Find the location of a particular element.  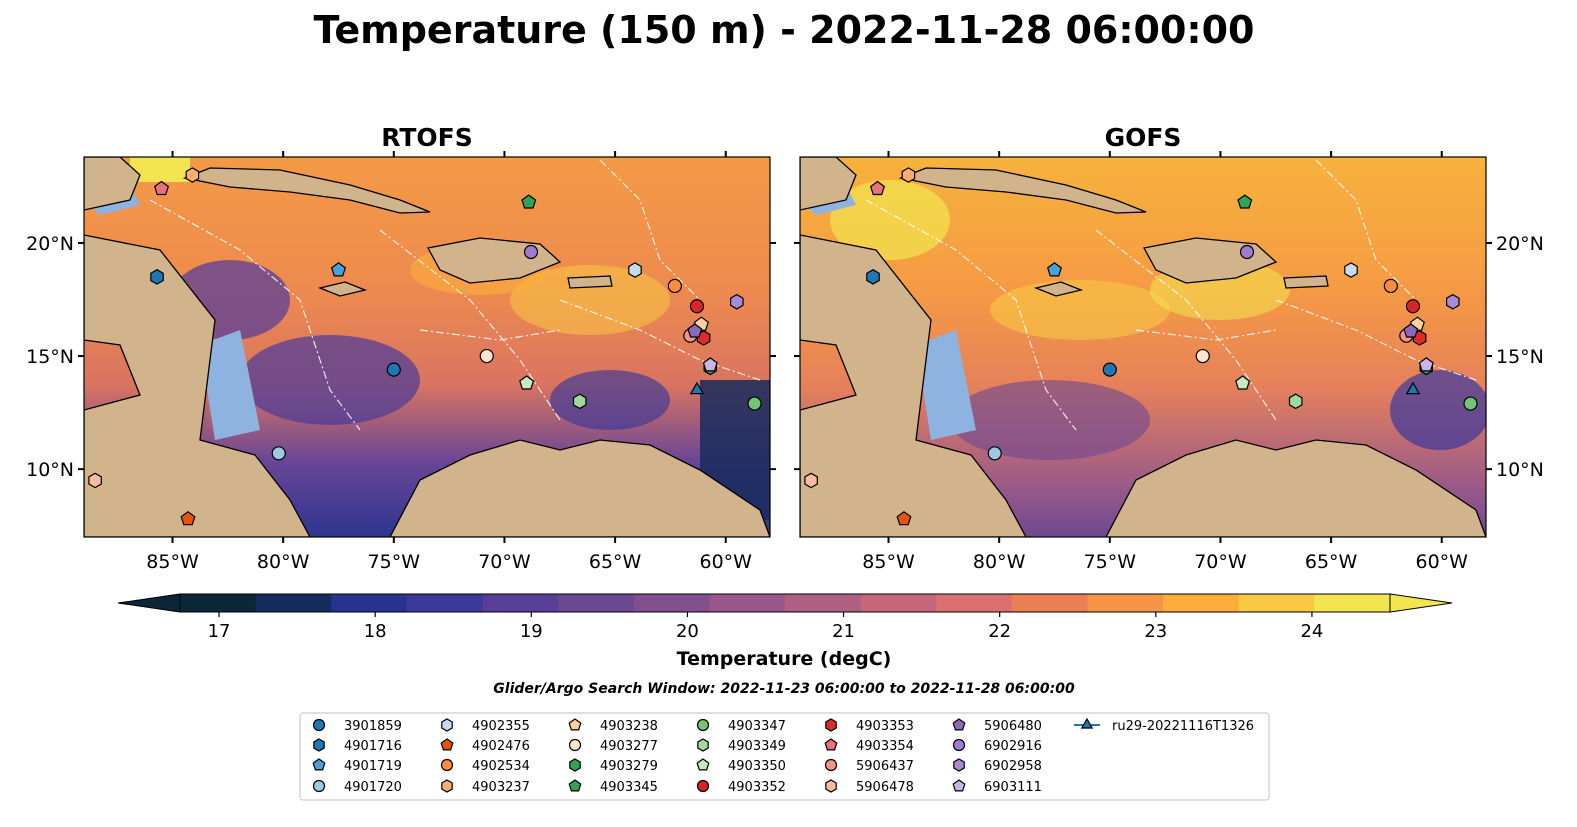

land-yucatan is located at coordinates (828, 184).